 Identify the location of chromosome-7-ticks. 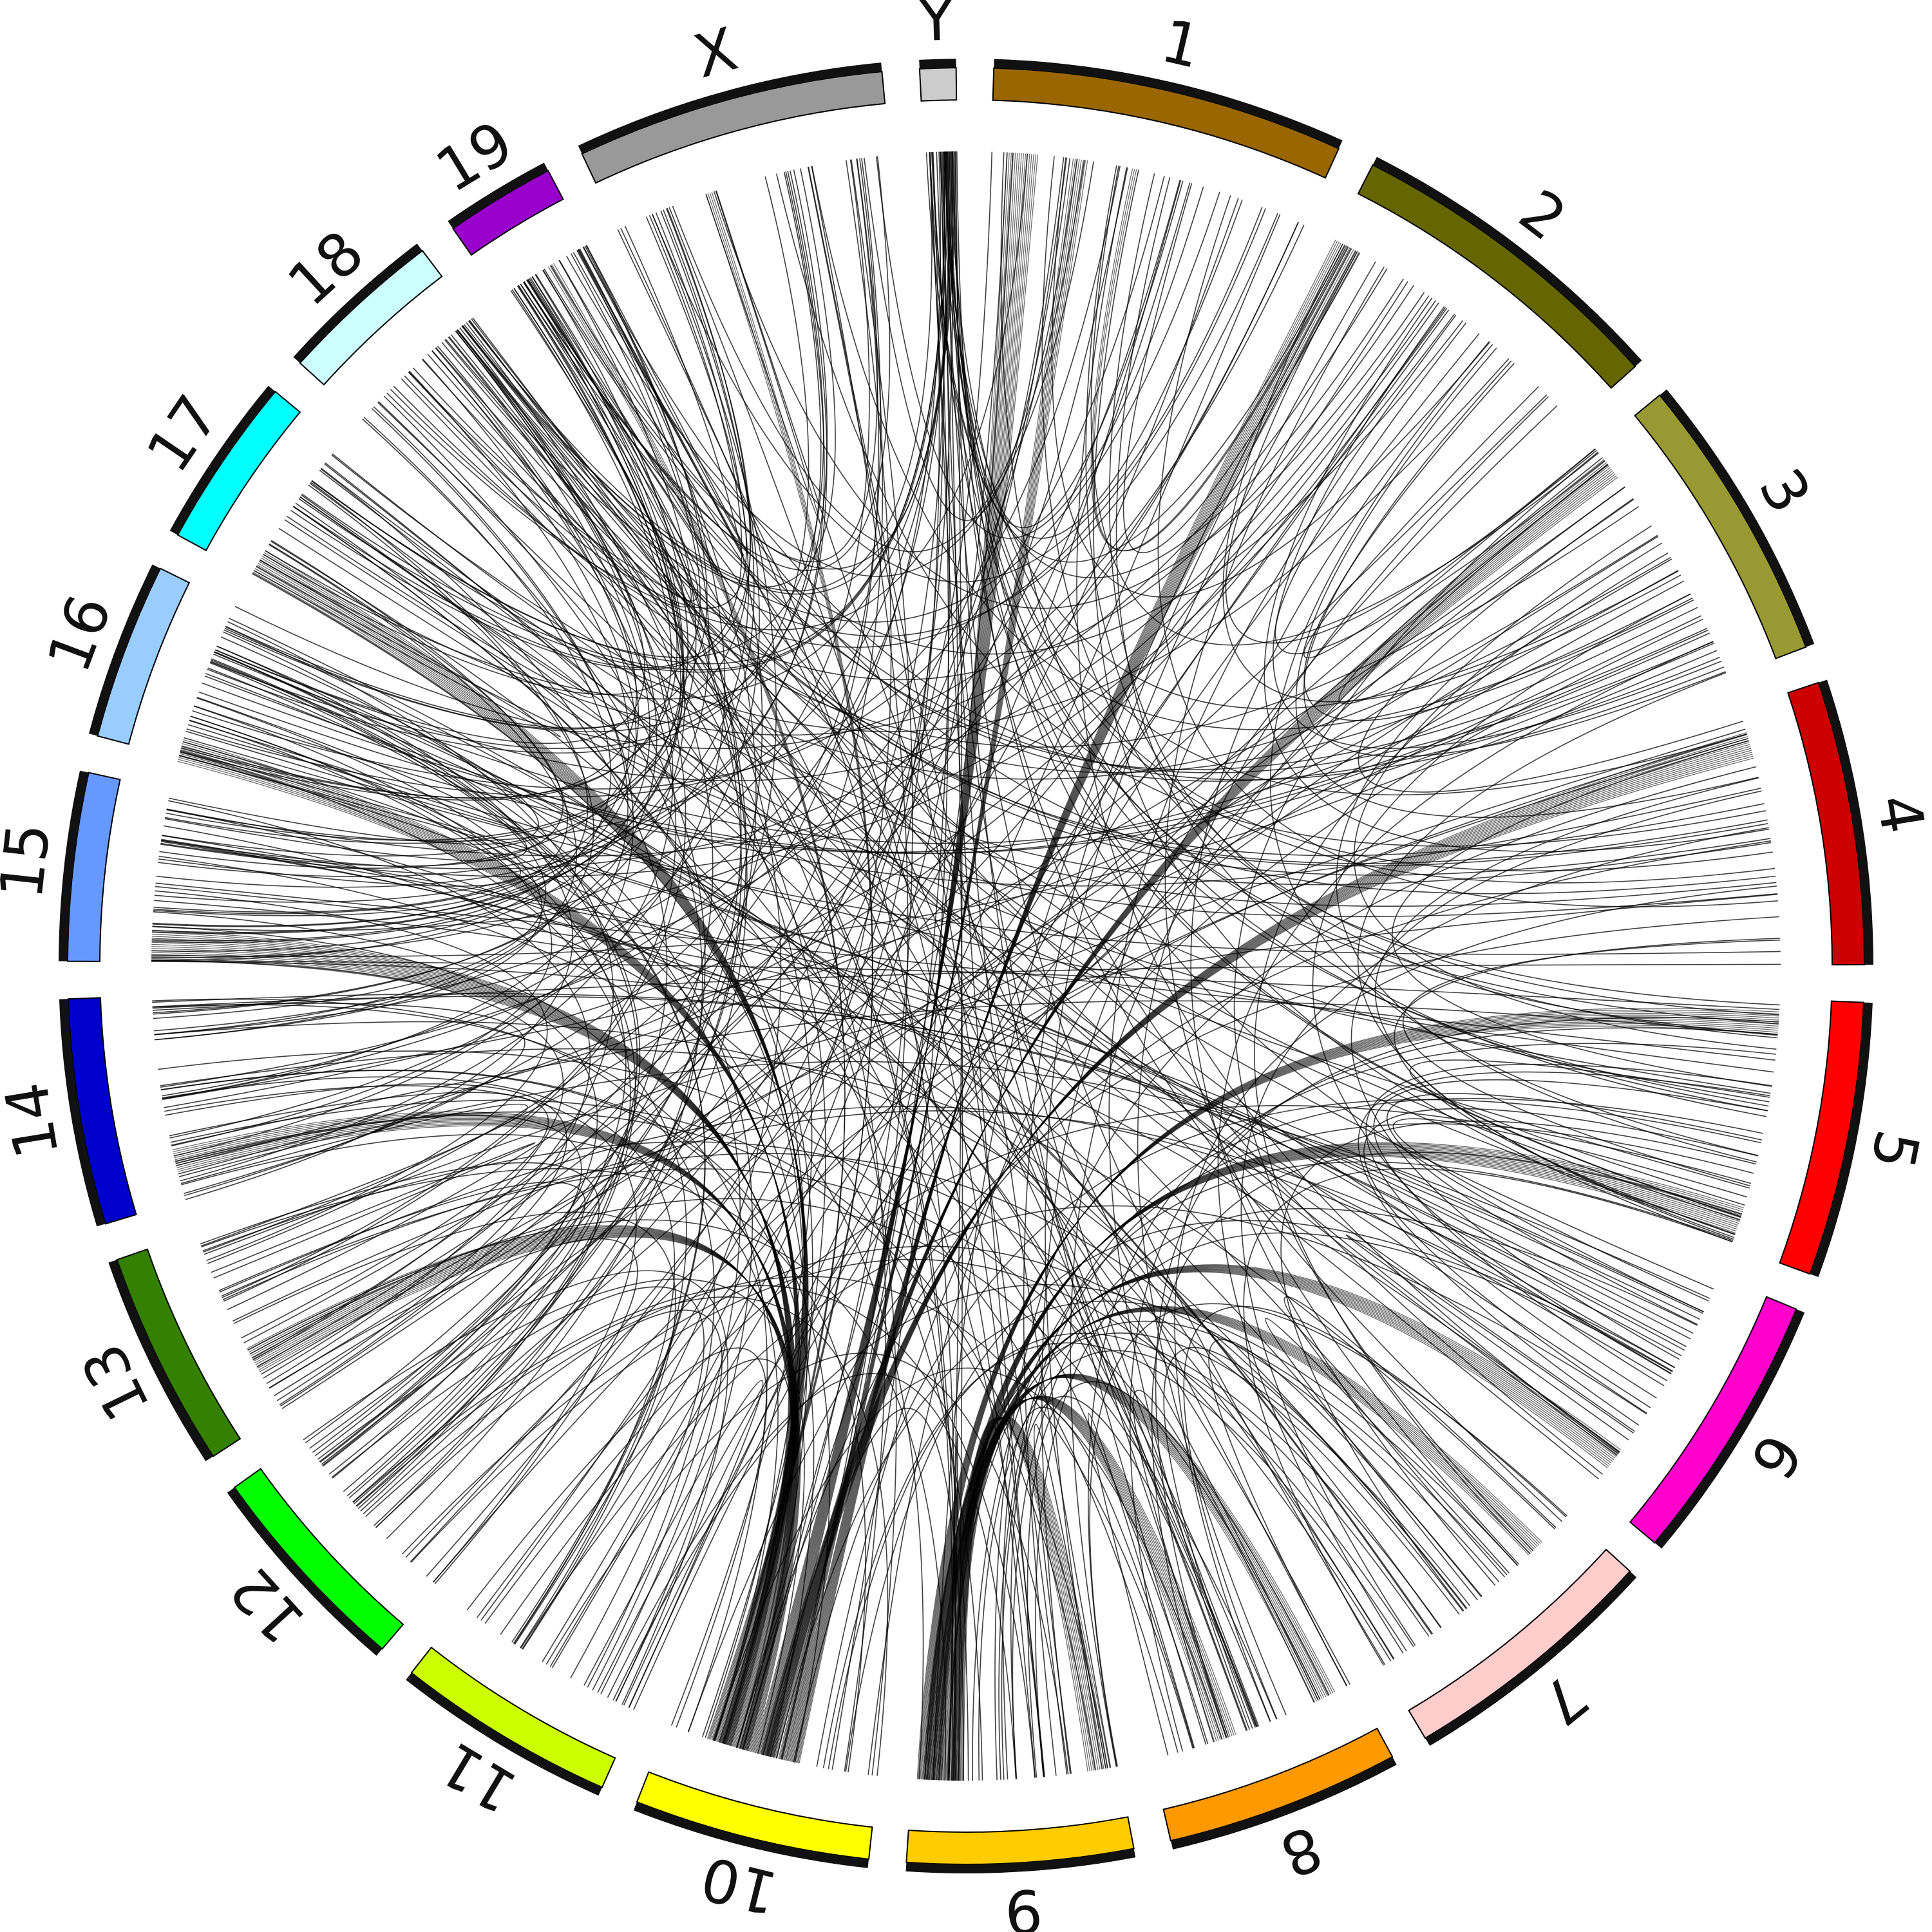
(1531, 1659).